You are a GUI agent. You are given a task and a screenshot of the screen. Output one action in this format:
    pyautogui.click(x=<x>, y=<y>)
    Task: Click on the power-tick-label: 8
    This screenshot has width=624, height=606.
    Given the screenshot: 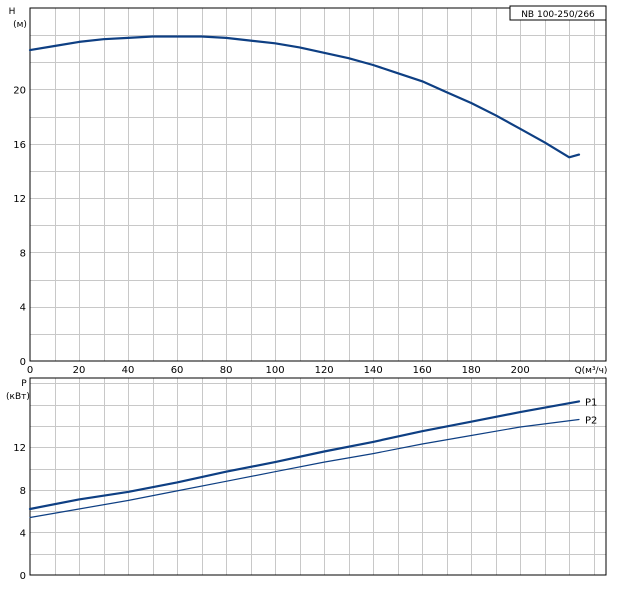 What is the action you would take?
    pyautogui.click(x=23, y=491)
    